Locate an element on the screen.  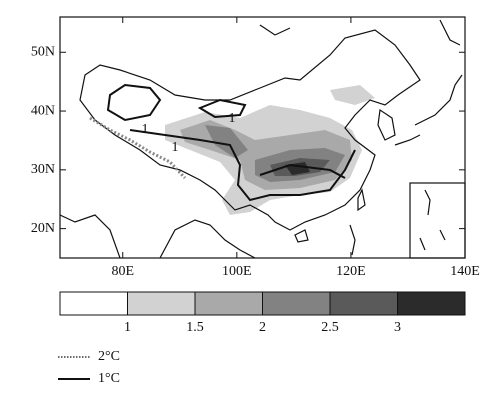
colorbar-label: 3 is located at coordinates (397, 327).